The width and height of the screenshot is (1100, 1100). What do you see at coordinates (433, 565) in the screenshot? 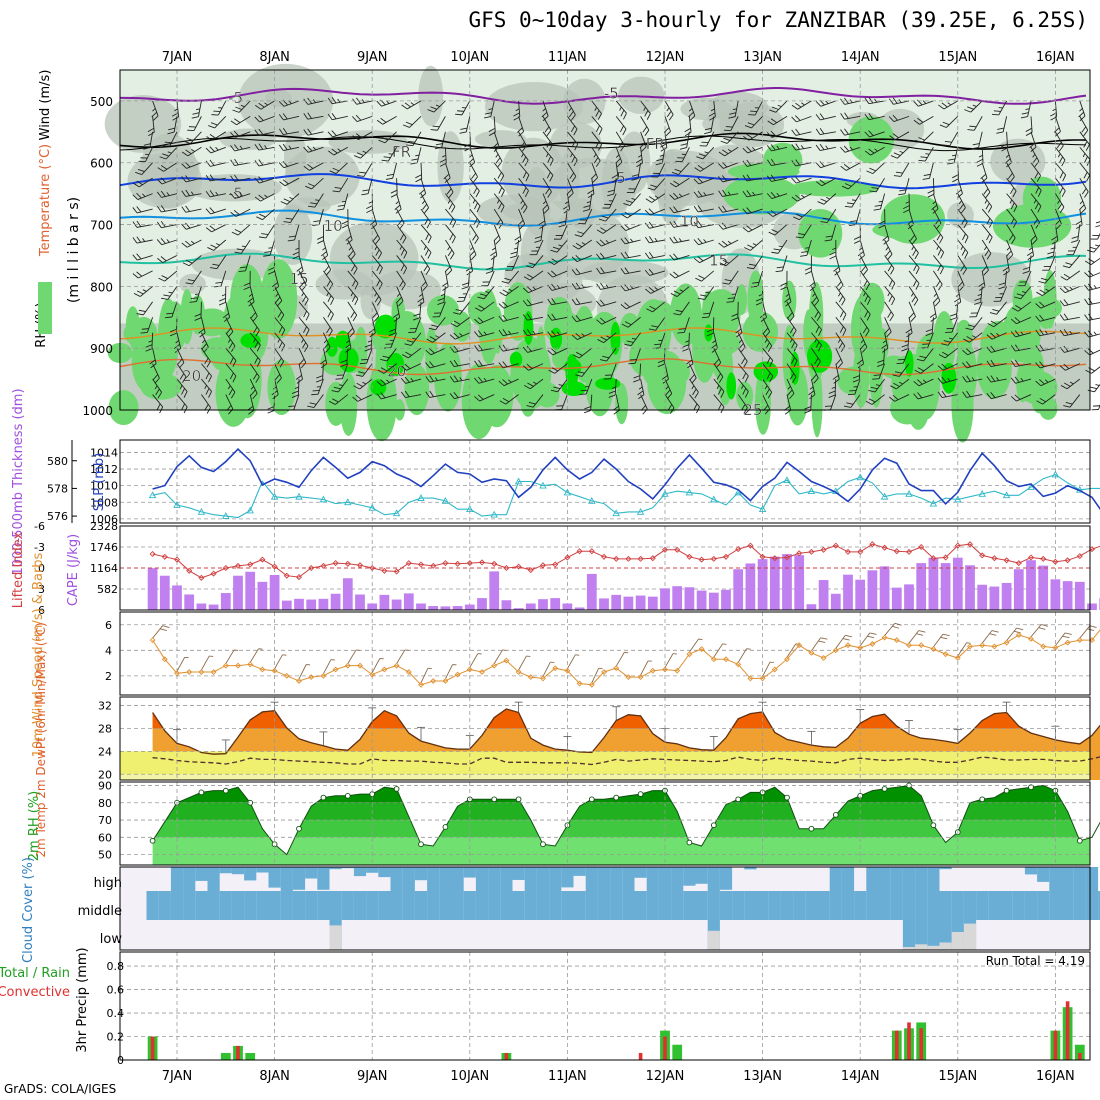
I see `lifted-index-marker` at bounding box center [433, 565].